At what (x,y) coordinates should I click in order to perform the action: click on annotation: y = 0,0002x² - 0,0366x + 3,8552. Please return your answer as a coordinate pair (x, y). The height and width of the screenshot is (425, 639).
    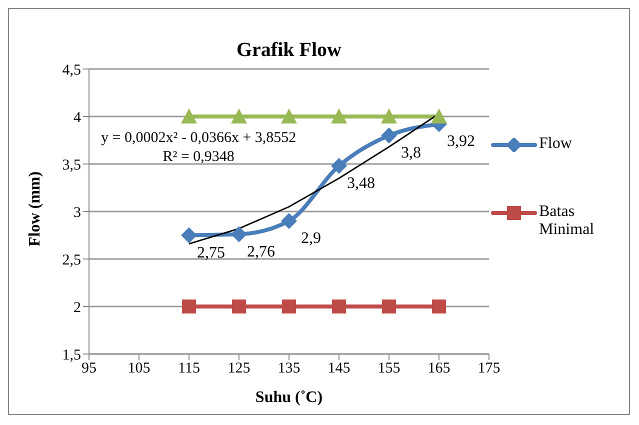
    Looking at the image, I should click on (198, 138).